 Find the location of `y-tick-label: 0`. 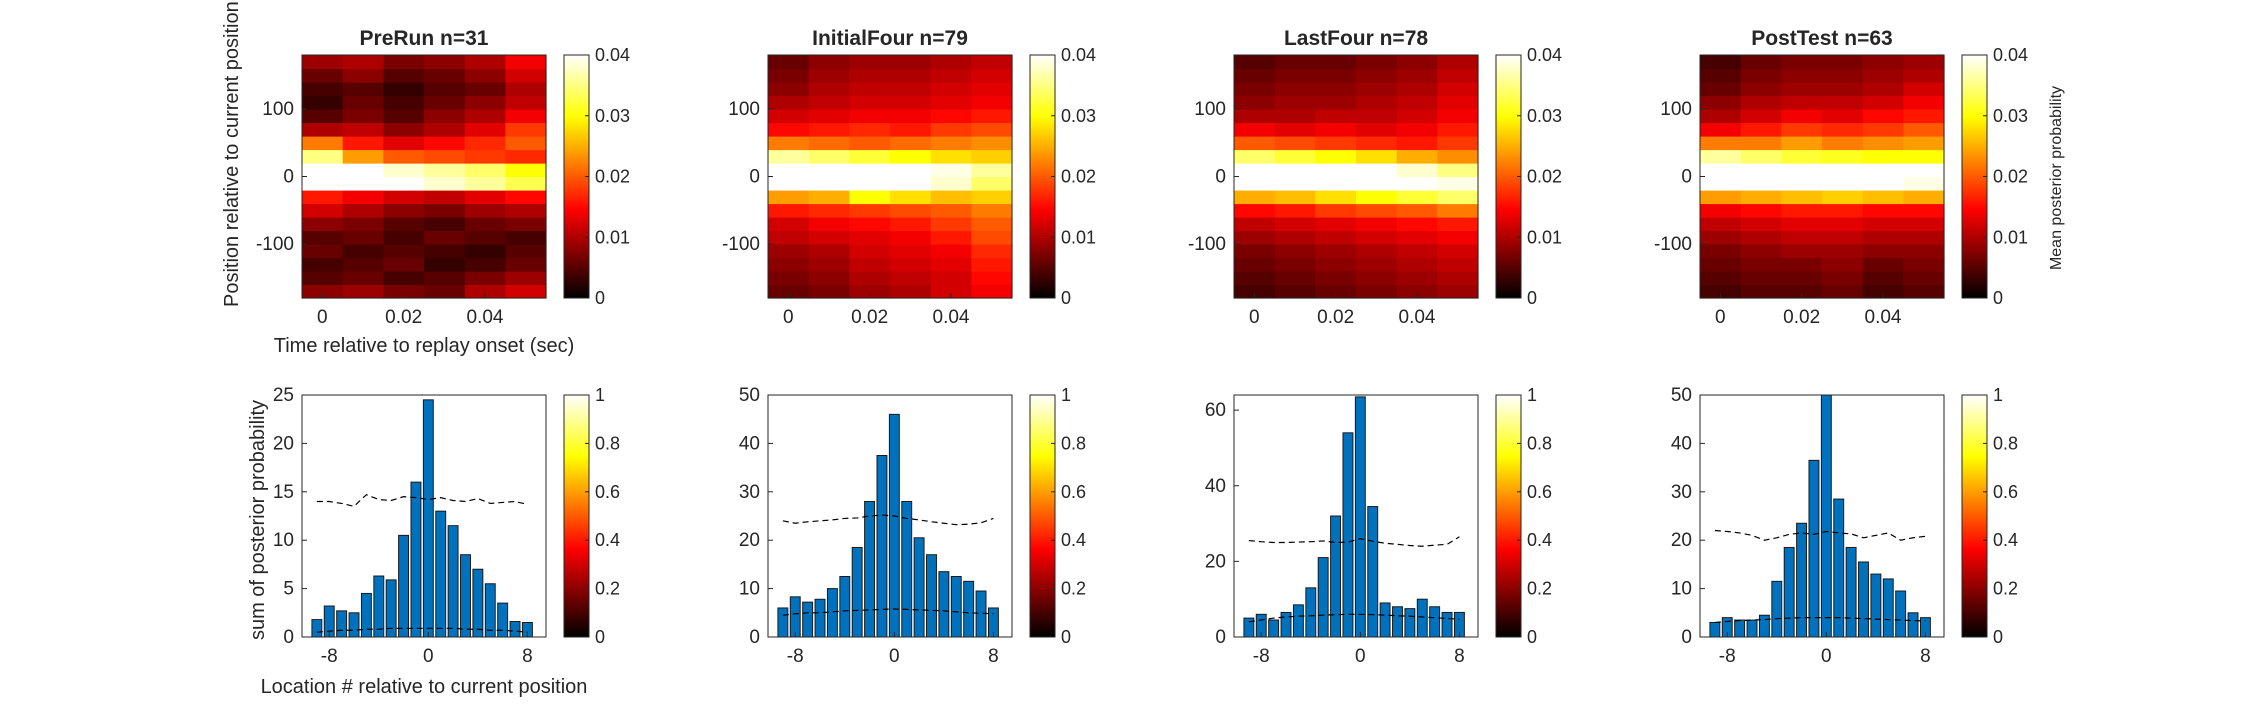

y-tick-label: 0 is located at coordinates (754, 177).